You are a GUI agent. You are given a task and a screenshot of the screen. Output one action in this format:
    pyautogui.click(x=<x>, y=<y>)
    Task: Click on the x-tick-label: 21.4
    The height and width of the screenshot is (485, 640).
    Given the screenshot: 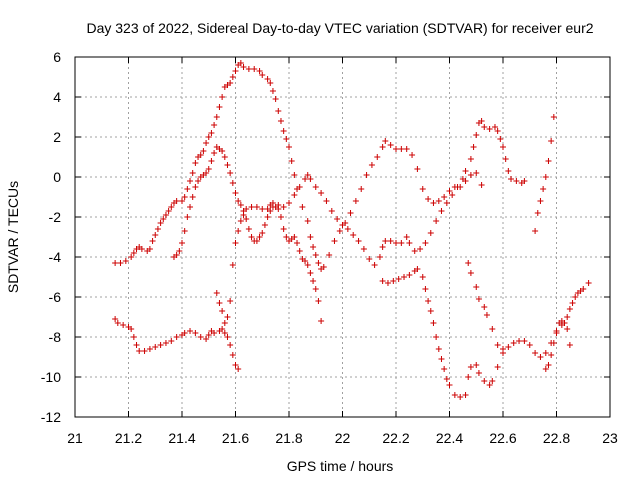 What is the action you would take?
    pyautogui.click(x=181, y=438)
    